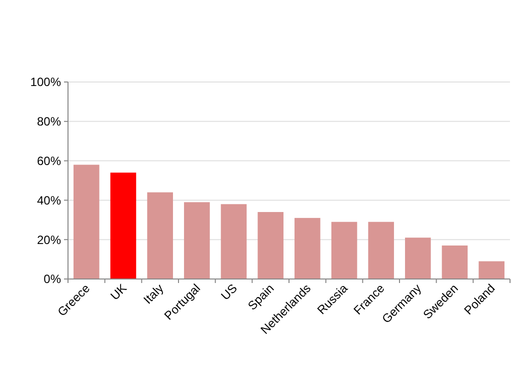 This screenshot has height=383, width=511. What do you see at coordinates (49, 200) in the screenshot?
I see `y-tick-label: 40%` at bounding box center [49, 200].